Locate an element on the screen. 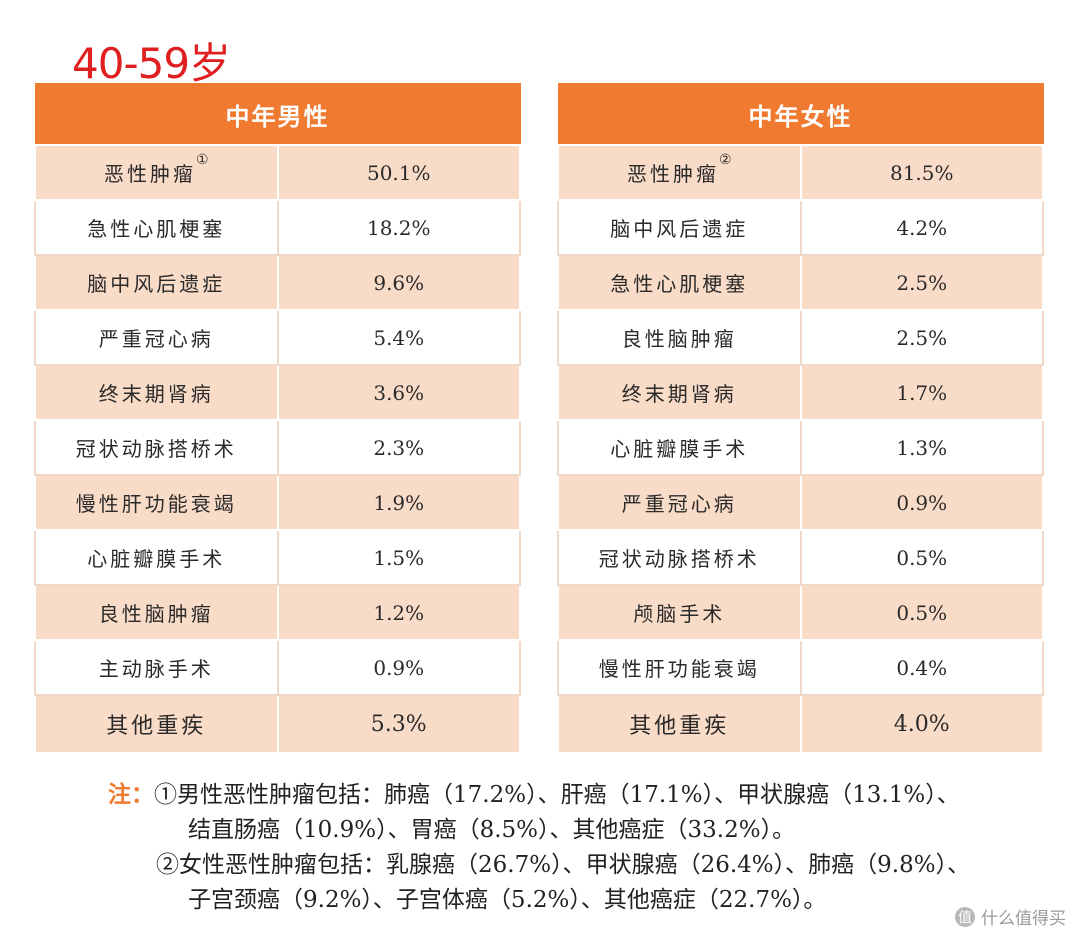 The width and height of the screenshot is (1080, 939). table-cell-value: 5.3% is located at coordinates (398, 724).